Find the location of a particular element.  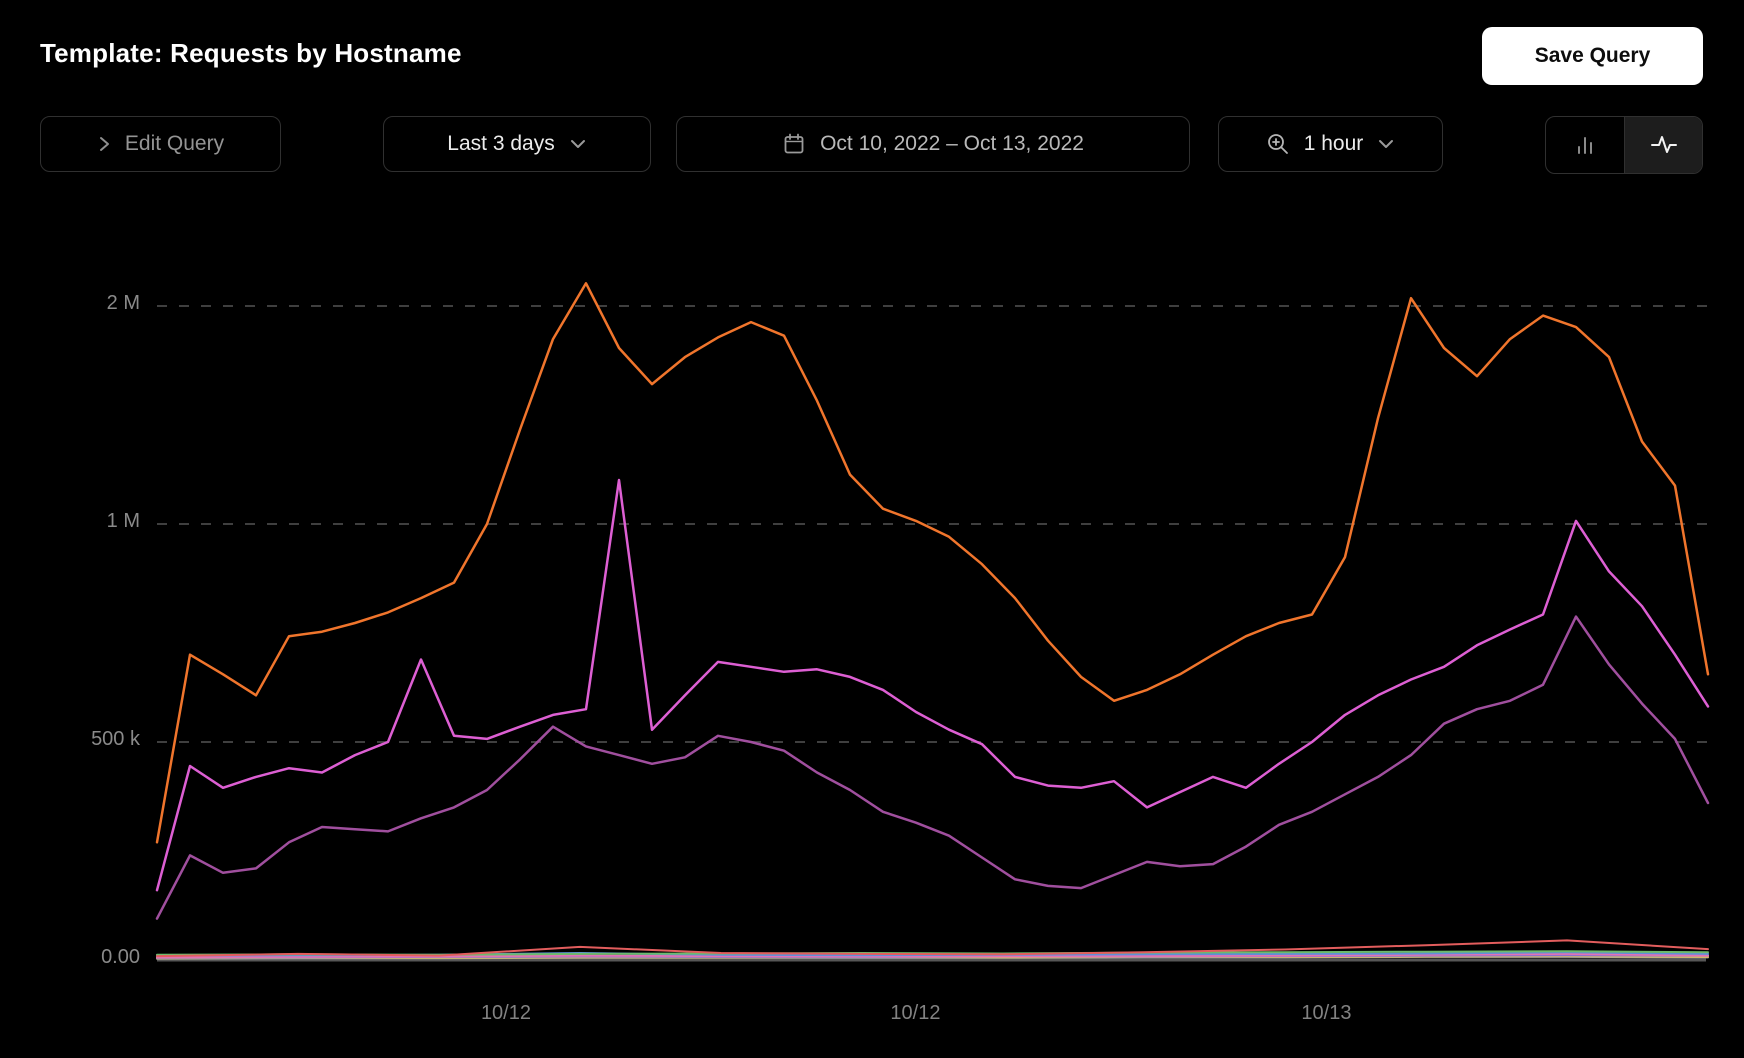

chart-type-line-button is located at coordinates (1663, 145).